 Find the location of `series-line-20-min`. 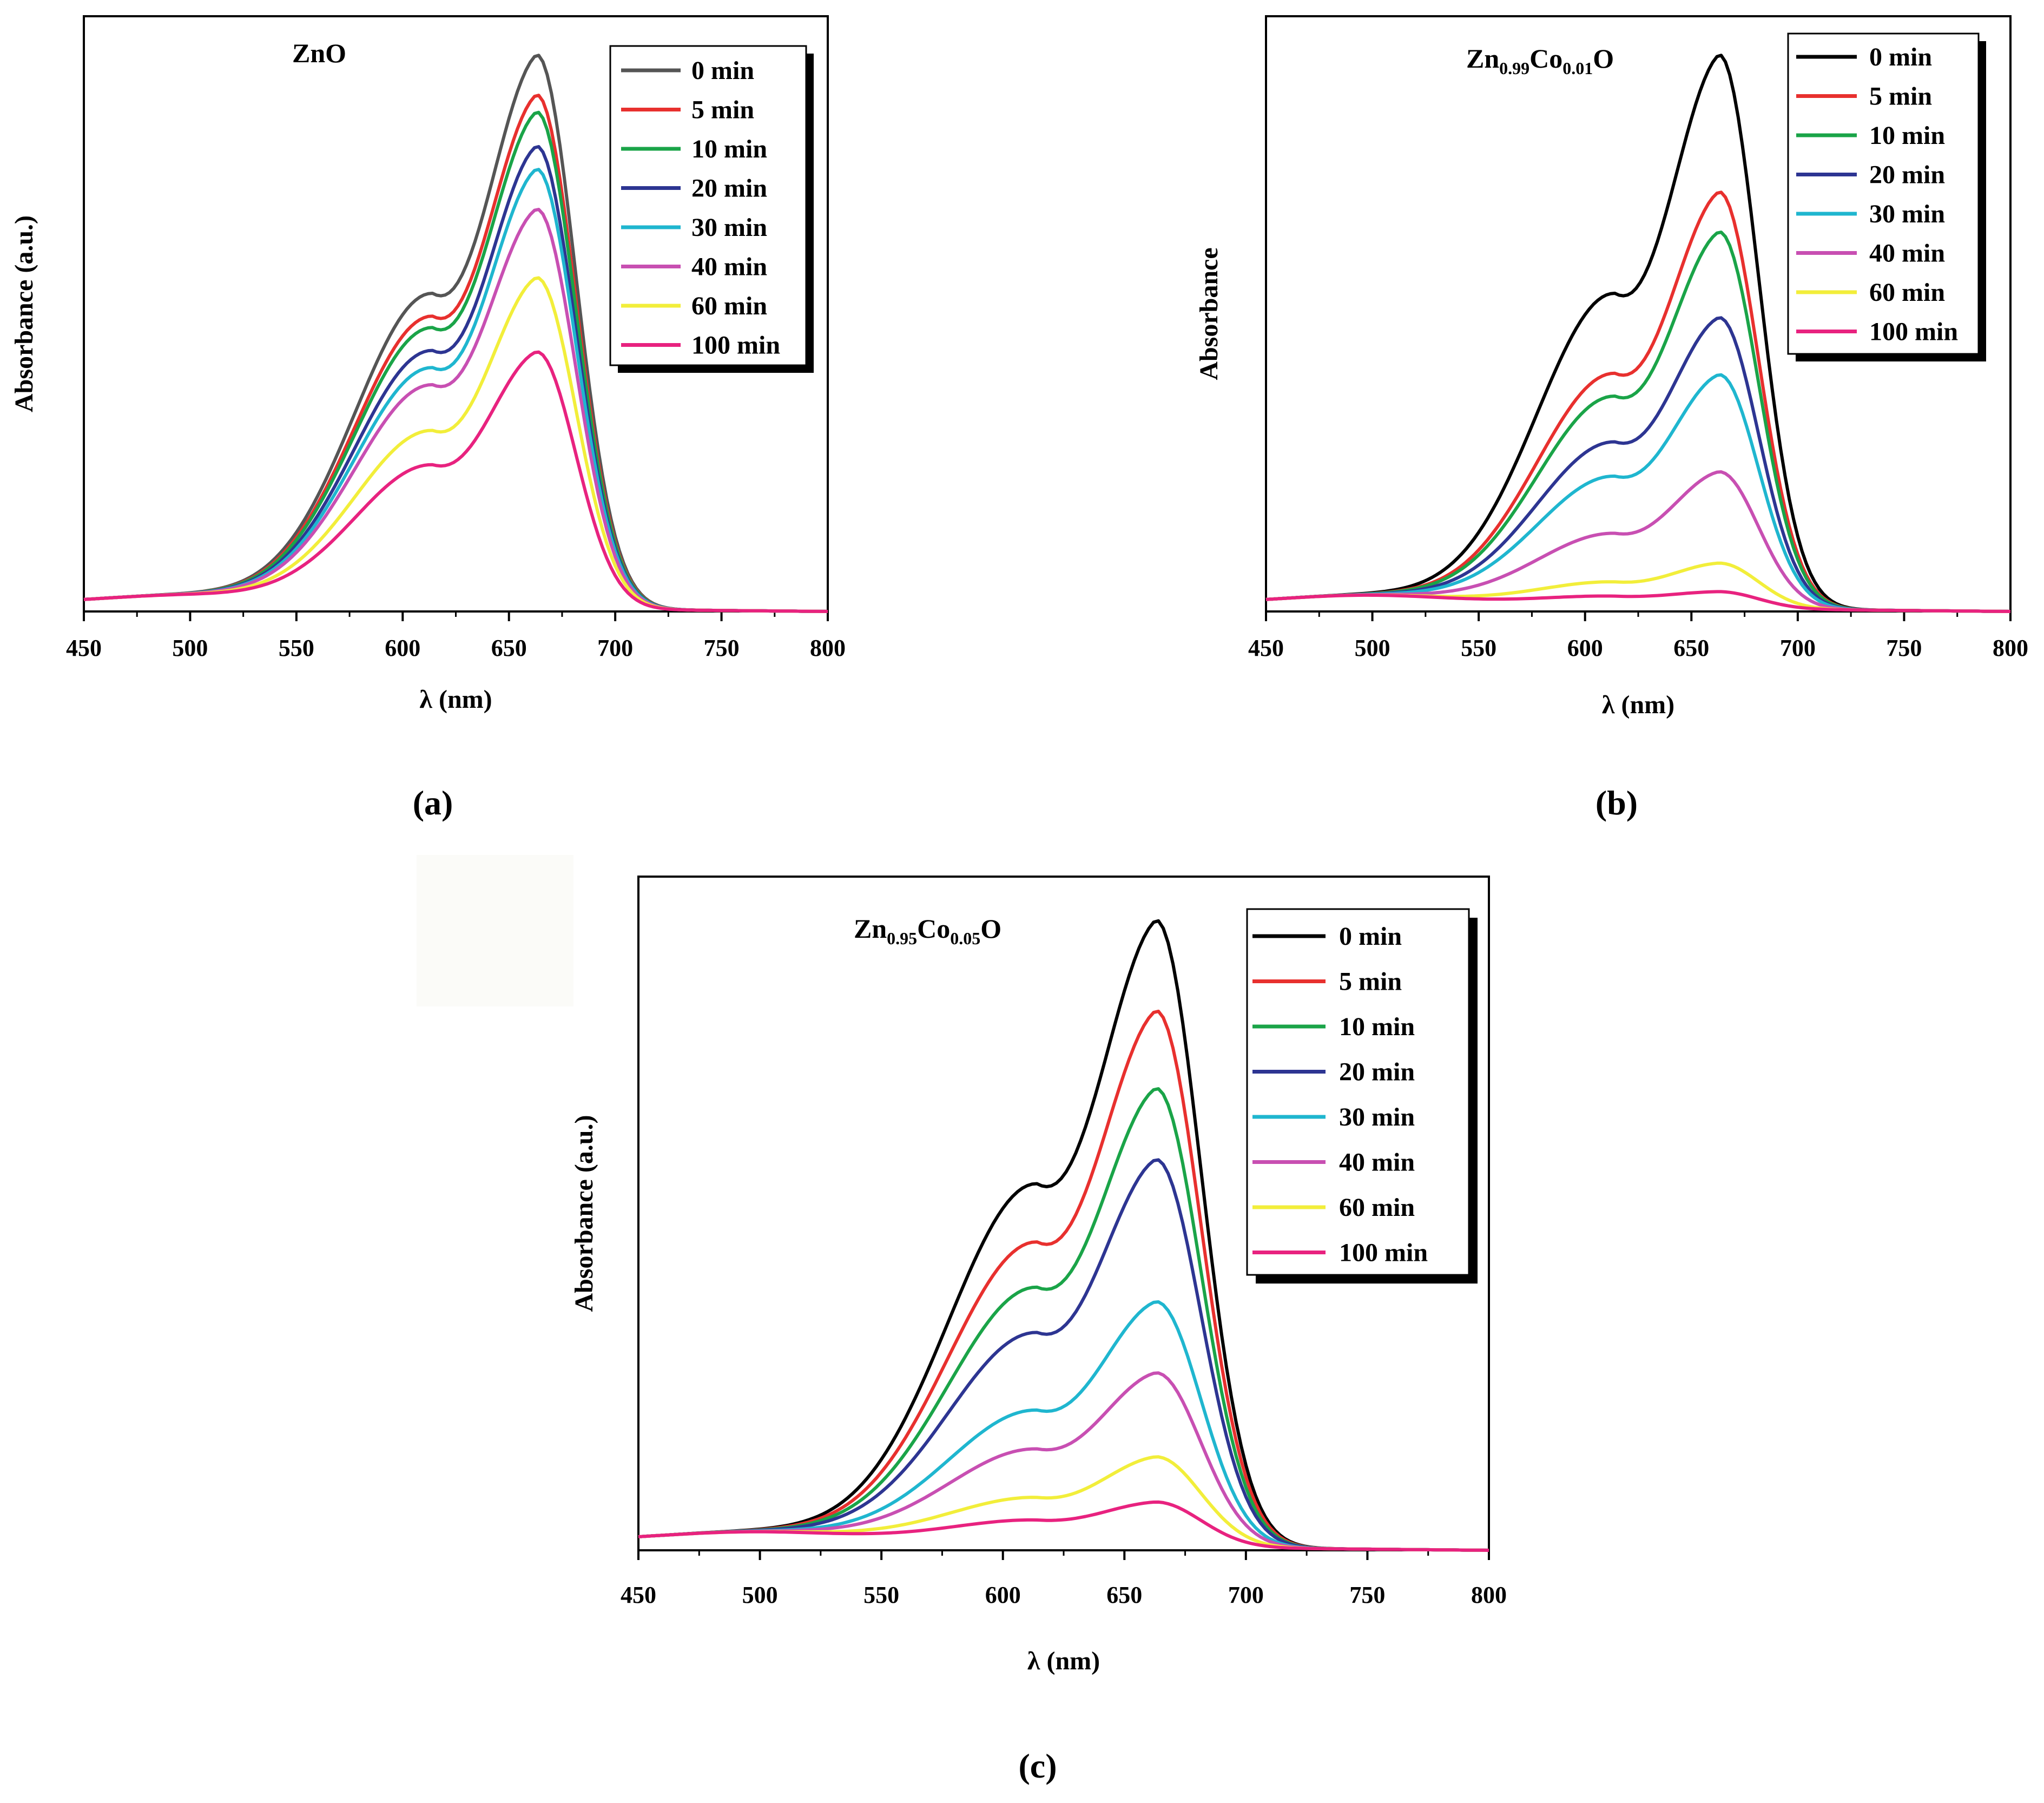

series-line-20-min is located at coordinates (1638, 464).